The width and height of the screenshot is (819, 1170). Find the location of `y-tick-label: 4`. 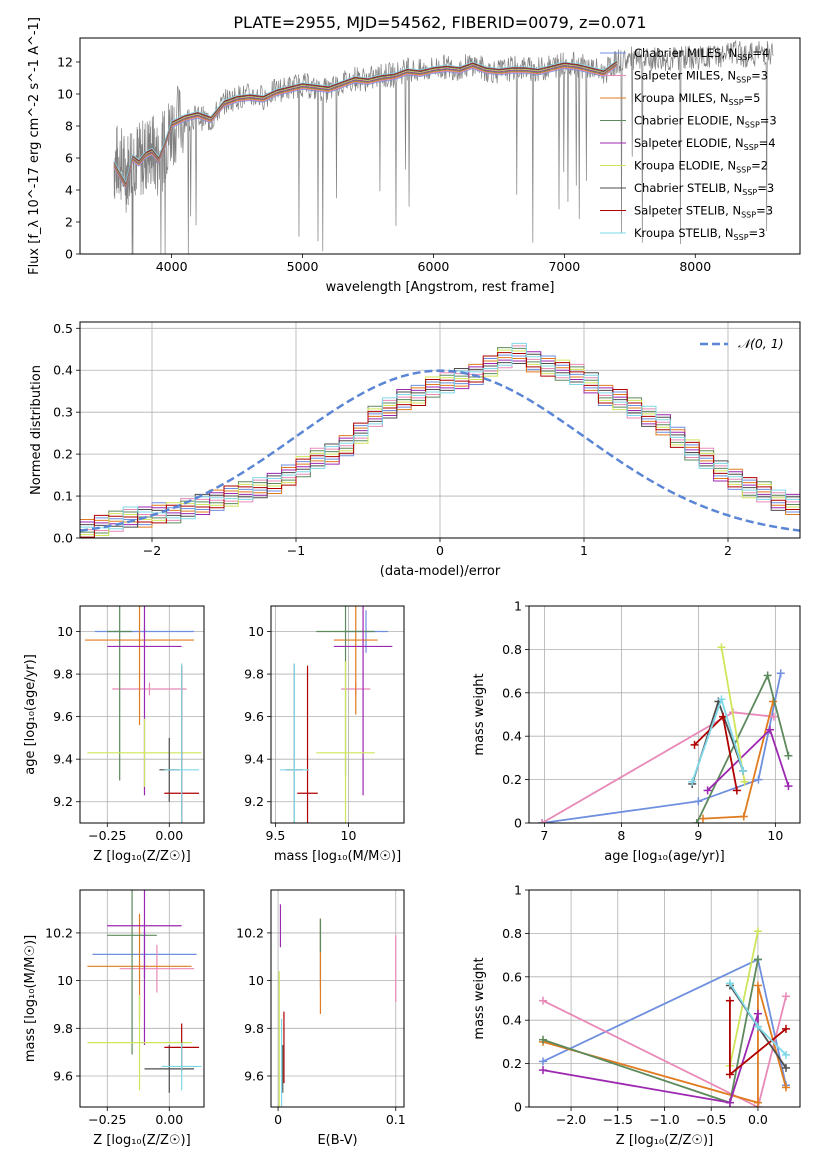

y-tick-label: 4 is located at coordinates (69, 190).